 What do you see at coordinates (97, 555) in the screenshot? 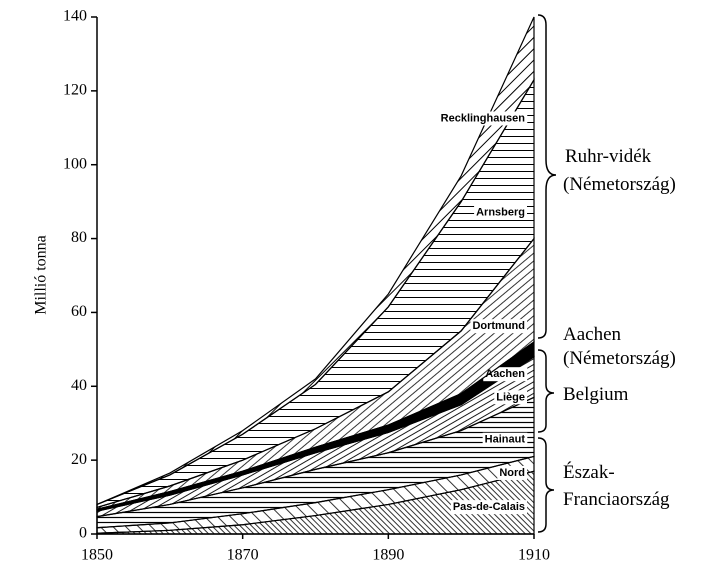
I see `x-tick-label: 1850` at bounding box center [97, 555].